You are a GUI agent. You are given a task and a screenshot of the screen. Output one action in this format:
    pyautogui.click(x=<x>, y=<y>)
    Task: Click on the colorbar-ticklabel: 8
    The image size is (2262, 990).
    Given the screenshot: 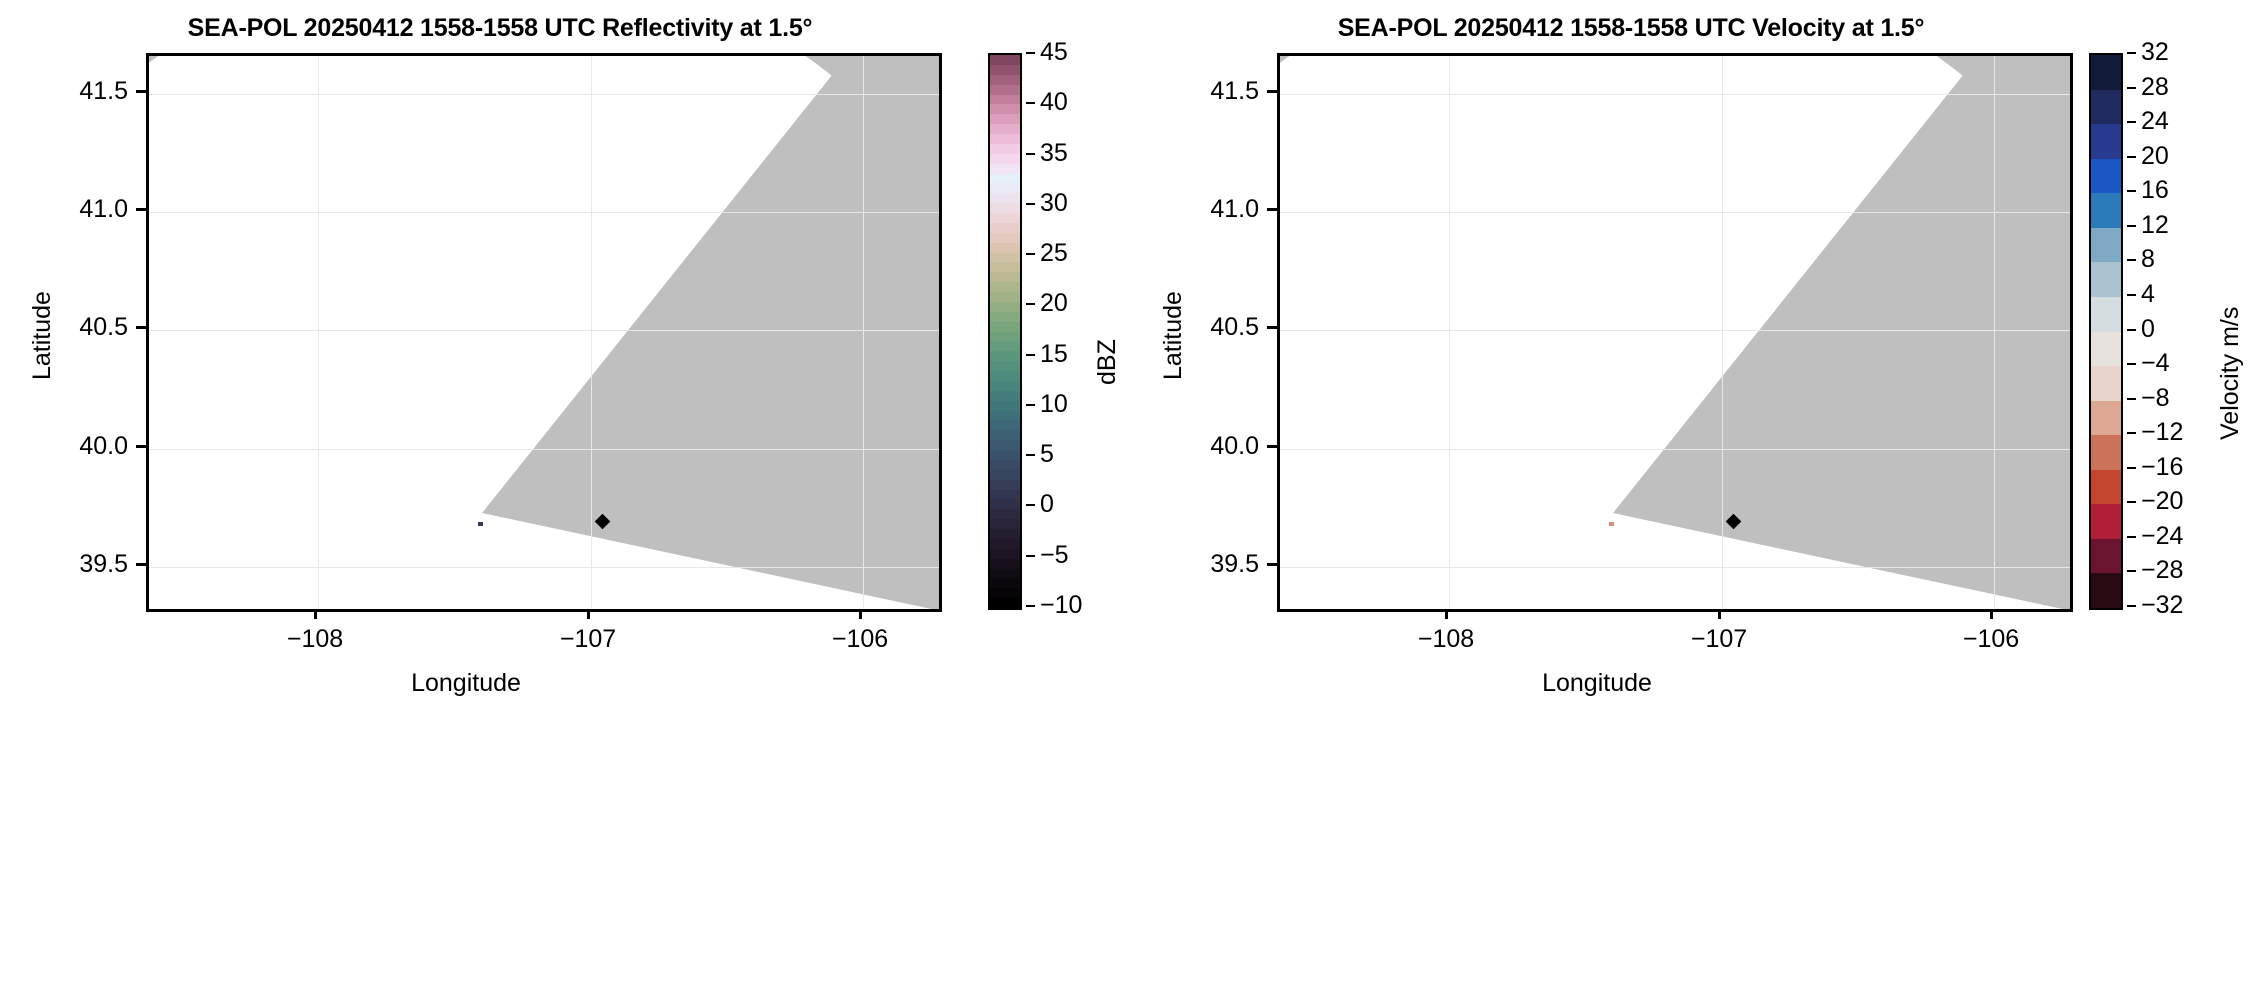 What is the action you would take?
    pyautogui.click(x=2148, y=259)
    